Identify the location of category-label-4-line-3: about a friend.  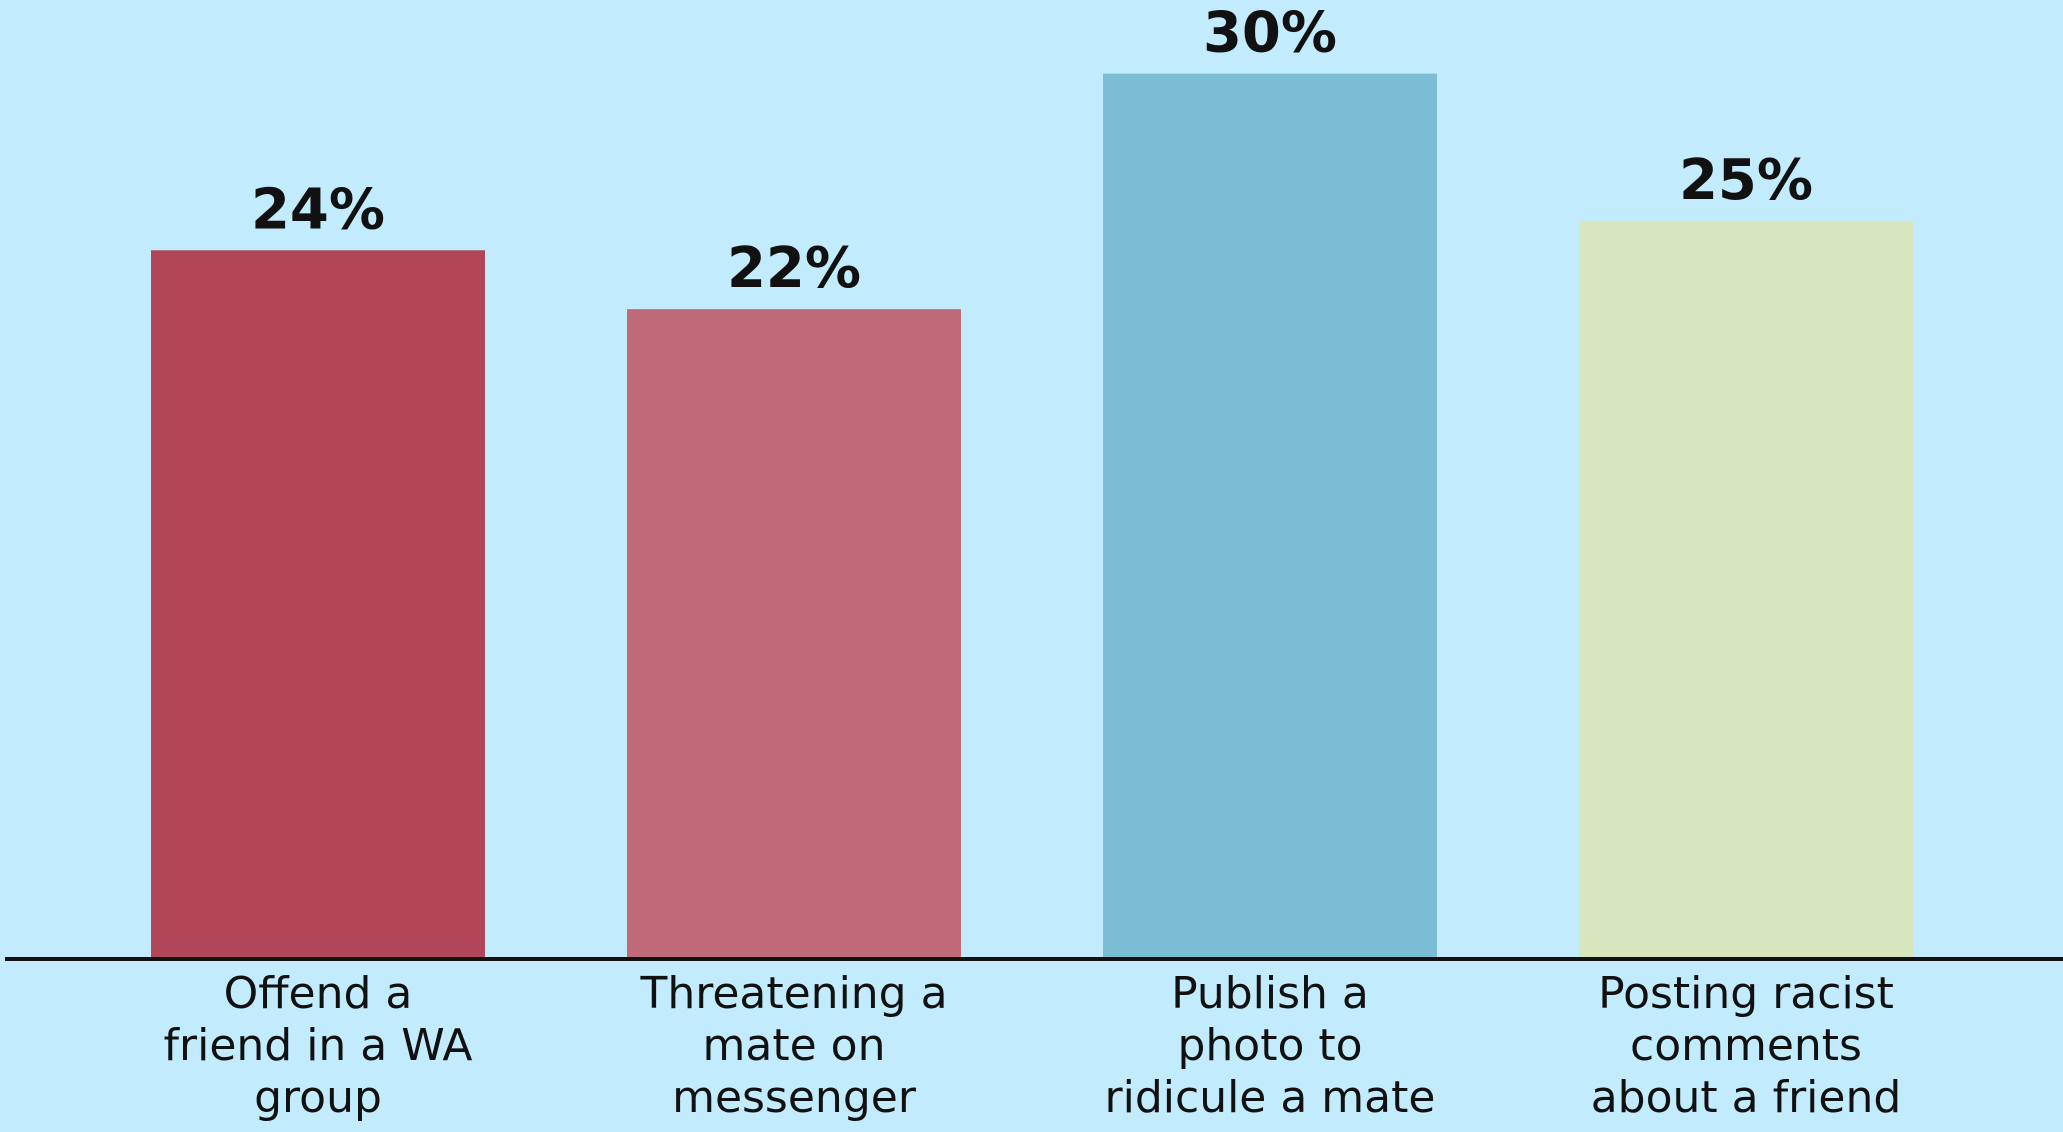
(1746, 1097).